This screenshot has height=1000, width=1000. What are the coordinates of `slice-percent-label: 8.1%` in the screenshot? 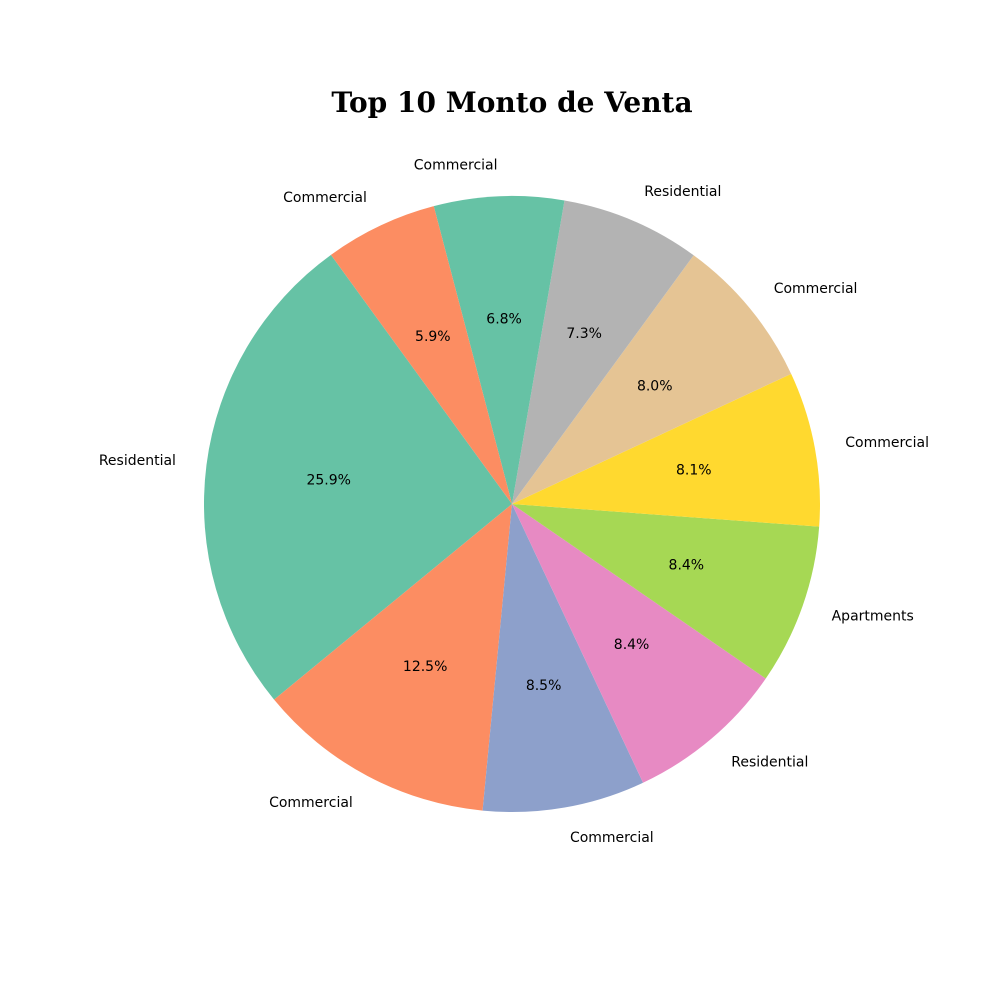 It's located at (694, 471).